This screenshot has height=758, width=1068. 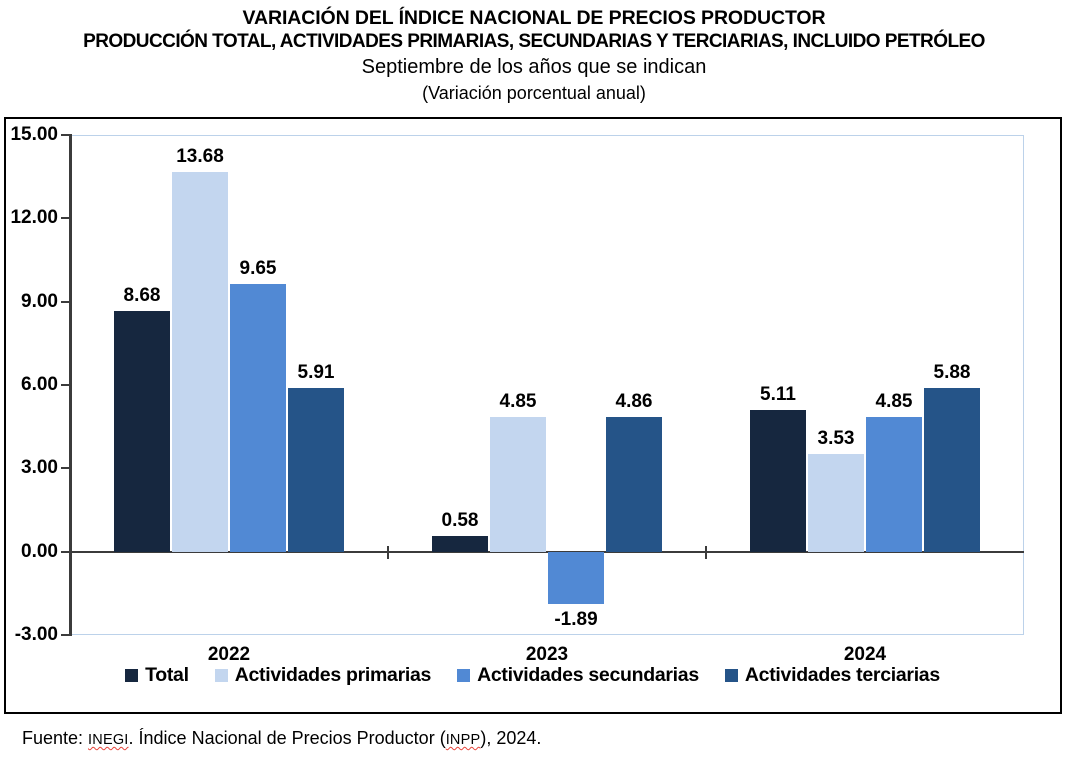 I want to click on legend-item: Total, so click(x=157, y=675).